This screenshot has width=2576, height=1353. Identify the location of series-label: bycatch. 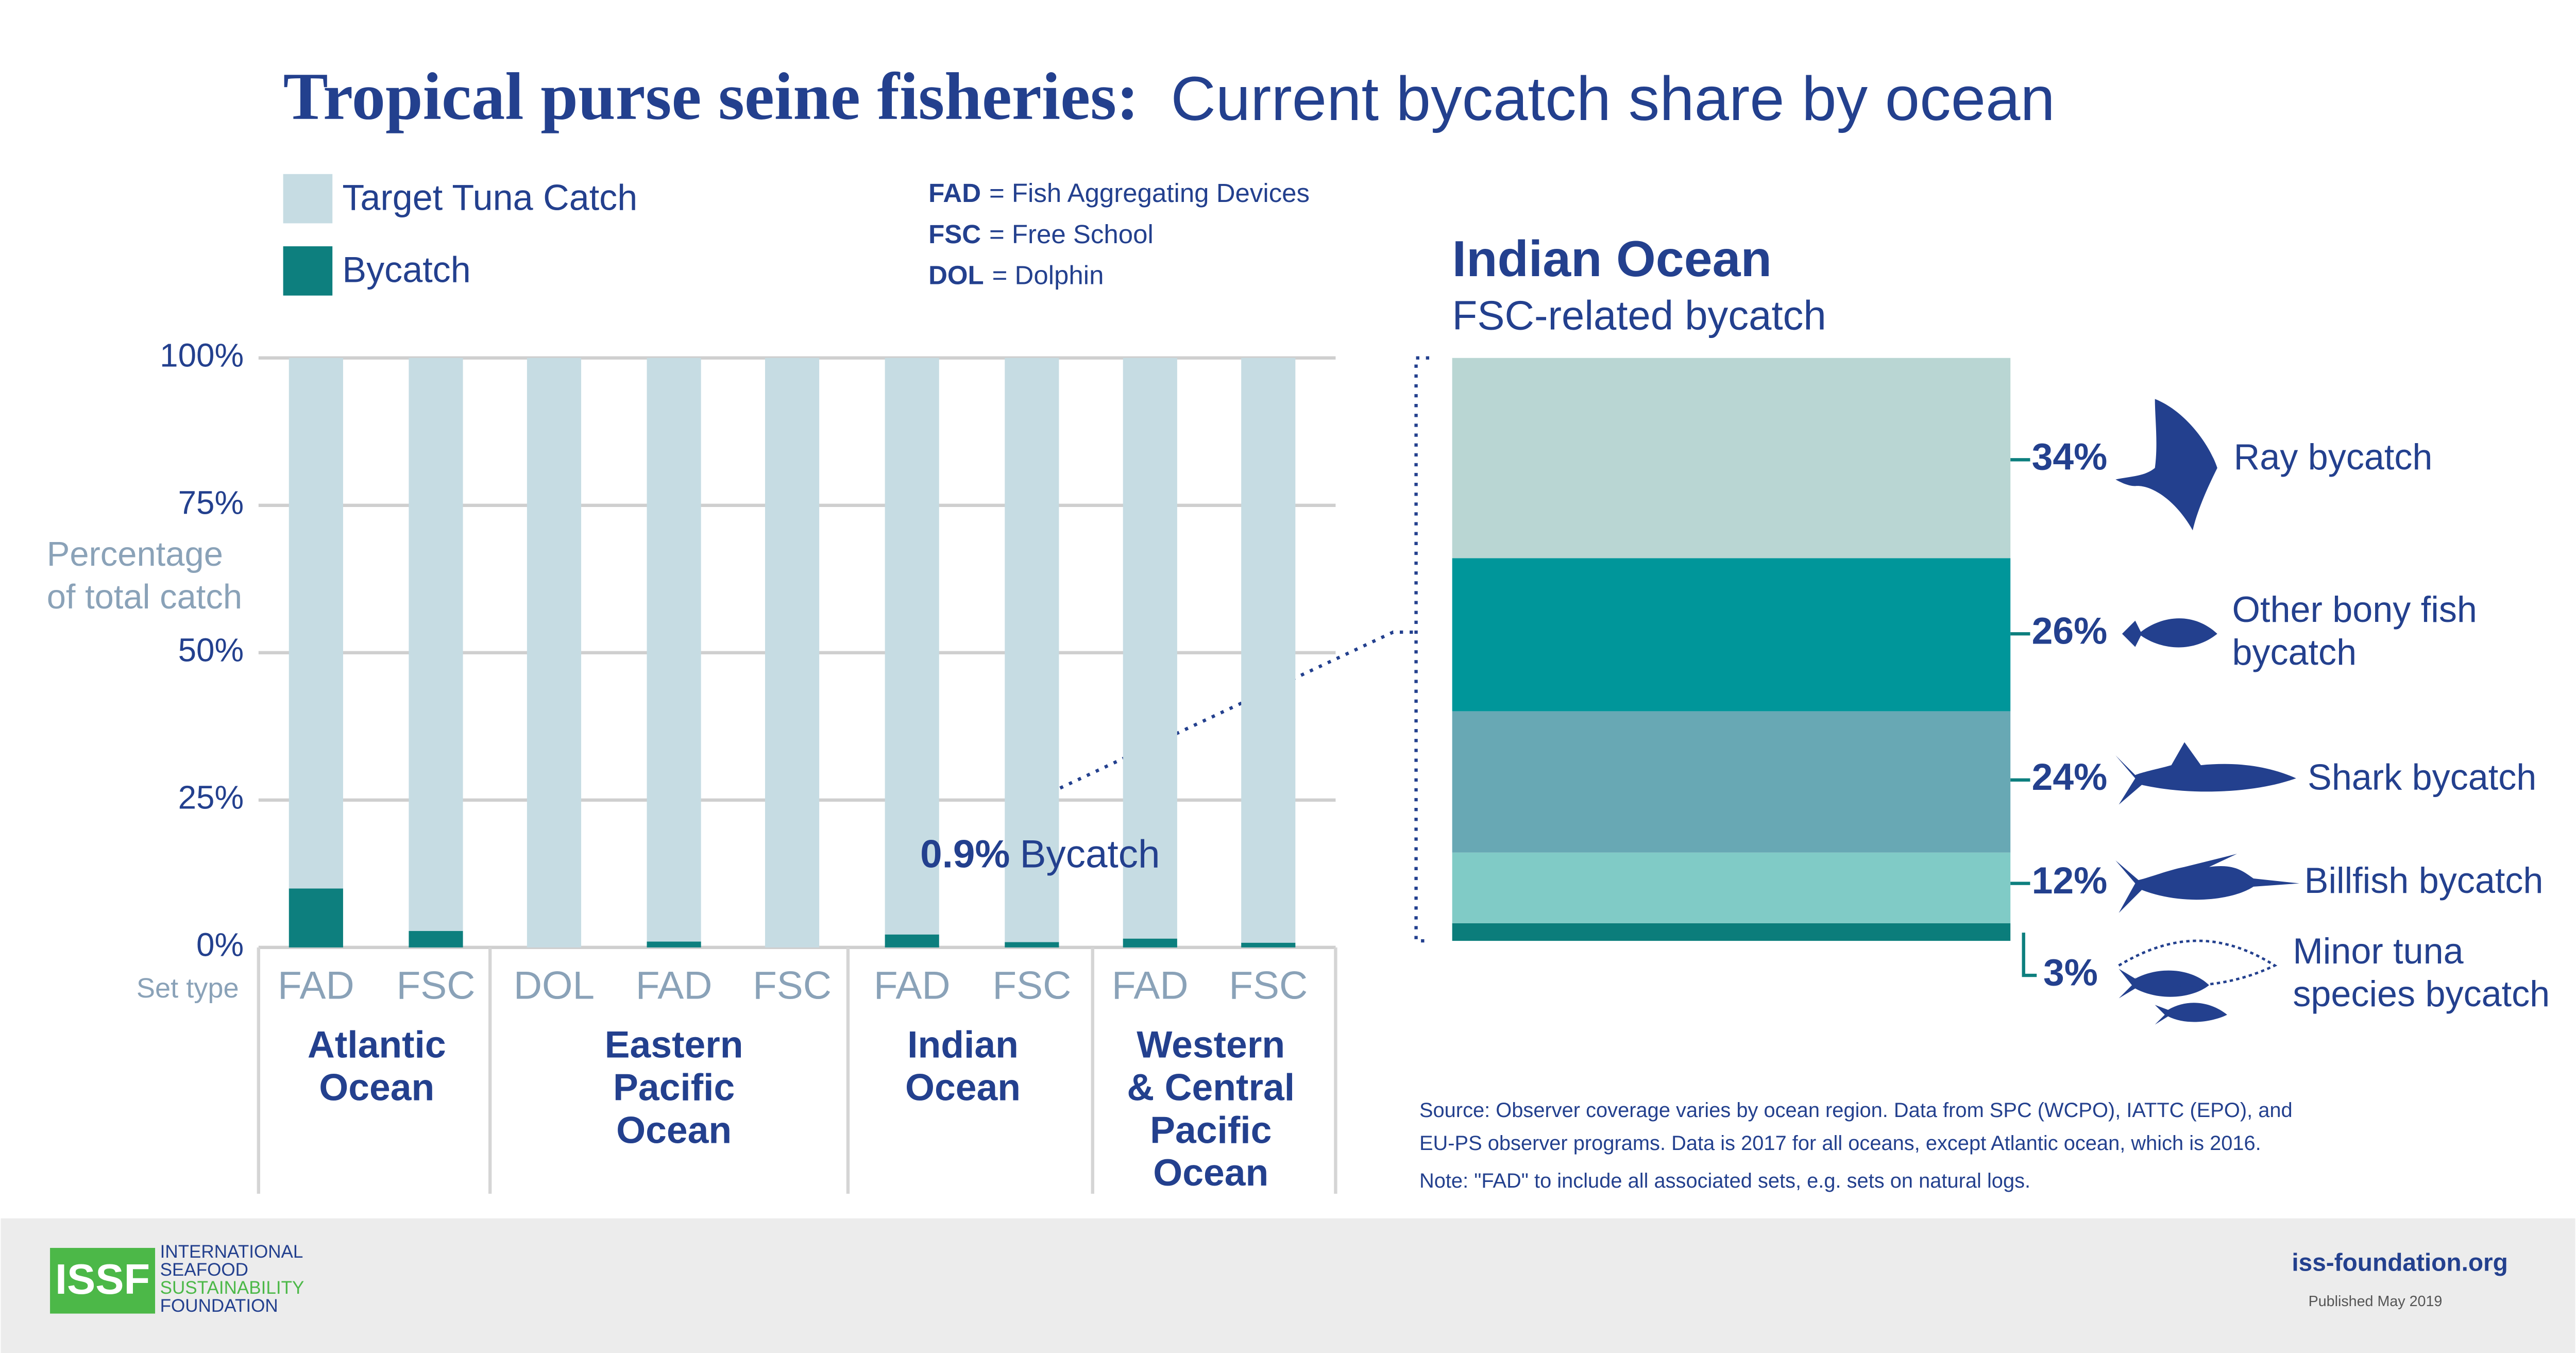
(2294, 652).